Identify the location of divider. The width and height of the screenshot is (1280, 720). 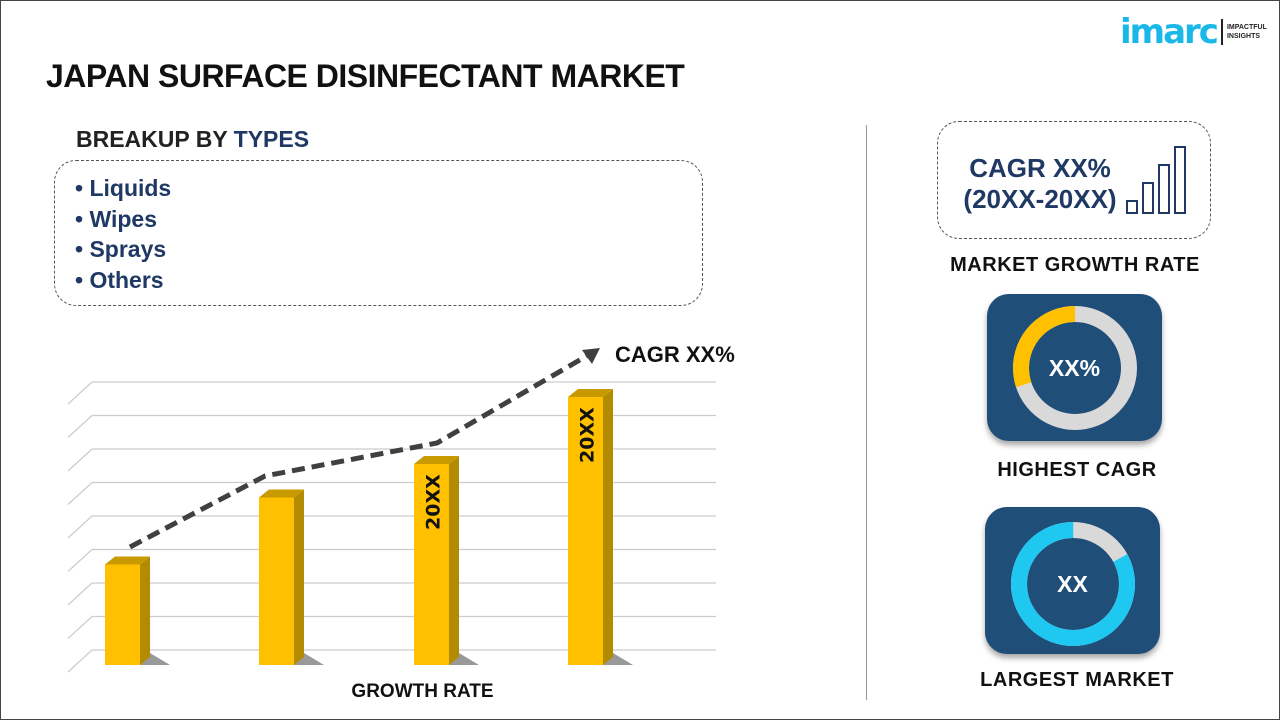
(866, 412).